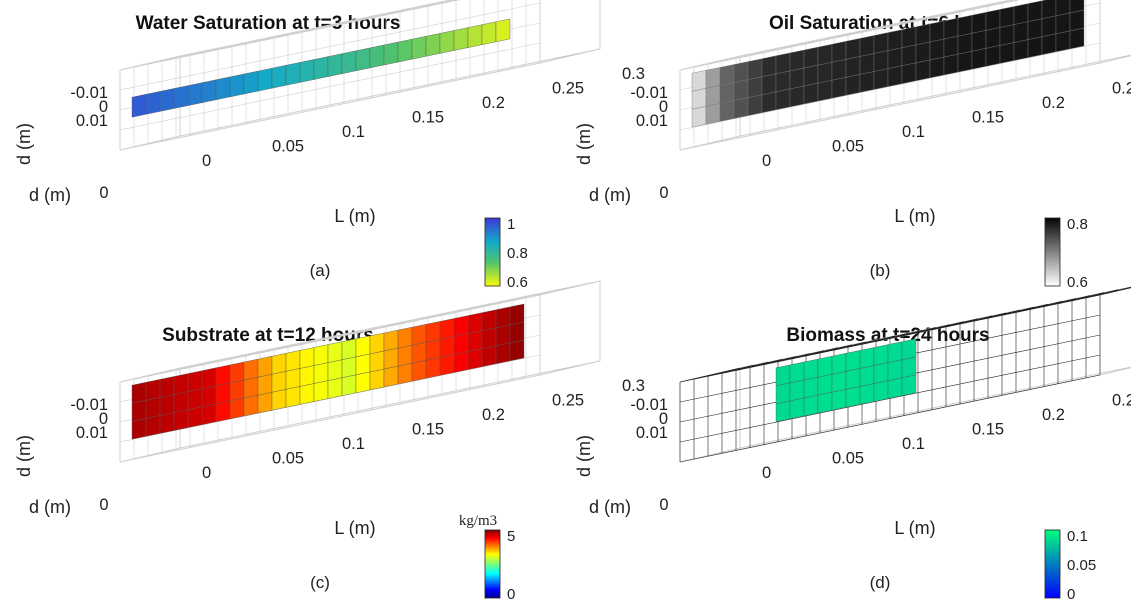 The width and height of the screenshot is (1131, 607). Describe the element at coordinates (1071, 594) in the screenshot. I see `colorbar-tick-label: 0` at that location.